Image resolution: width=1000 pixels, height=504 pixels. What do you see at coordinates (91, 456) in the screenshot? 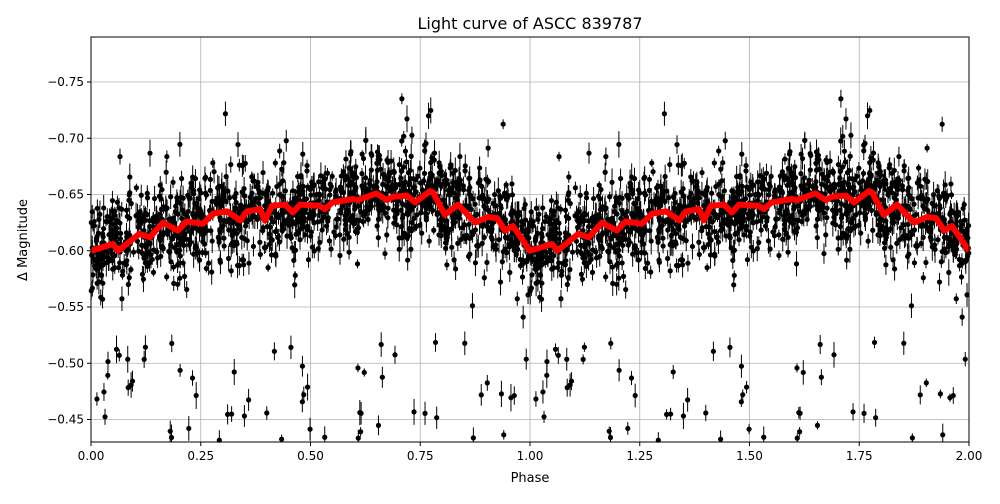
I see `x-tick-label: 0.00` at bounding box center [91, 456].